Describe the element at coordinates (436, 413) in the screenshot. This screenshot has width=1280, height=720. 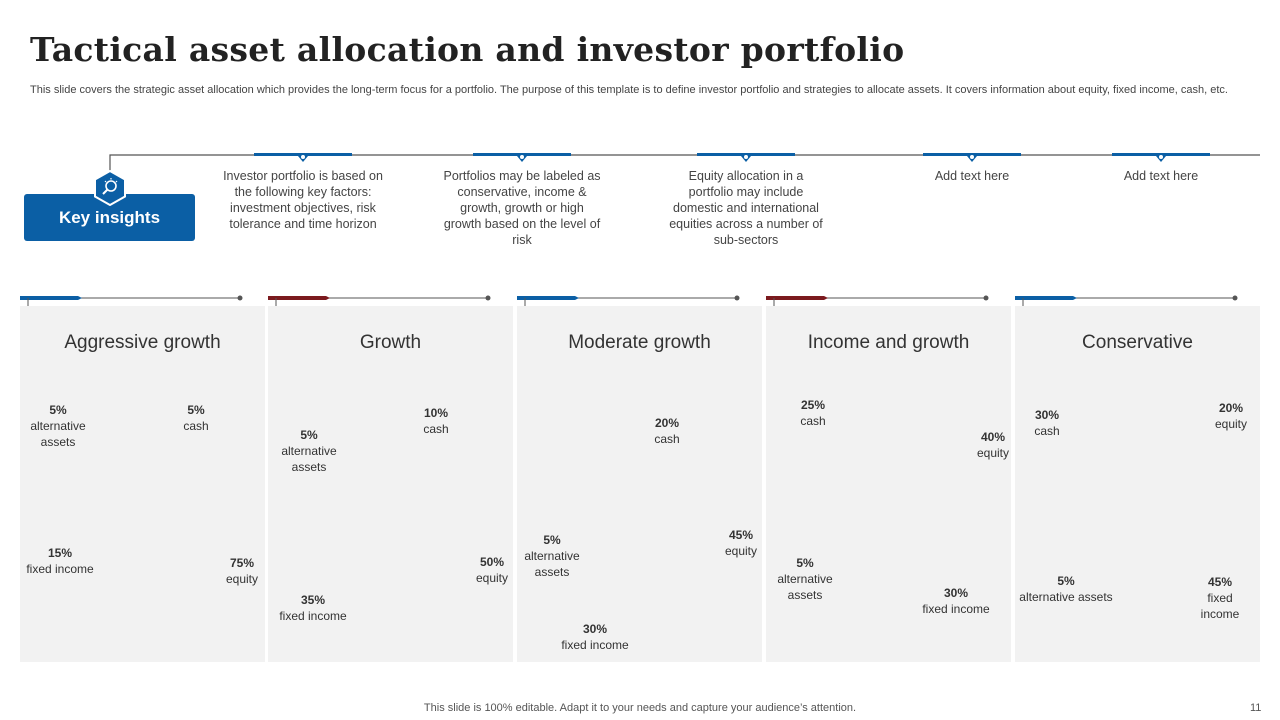
I see `slice-percent: 10%` at that location.